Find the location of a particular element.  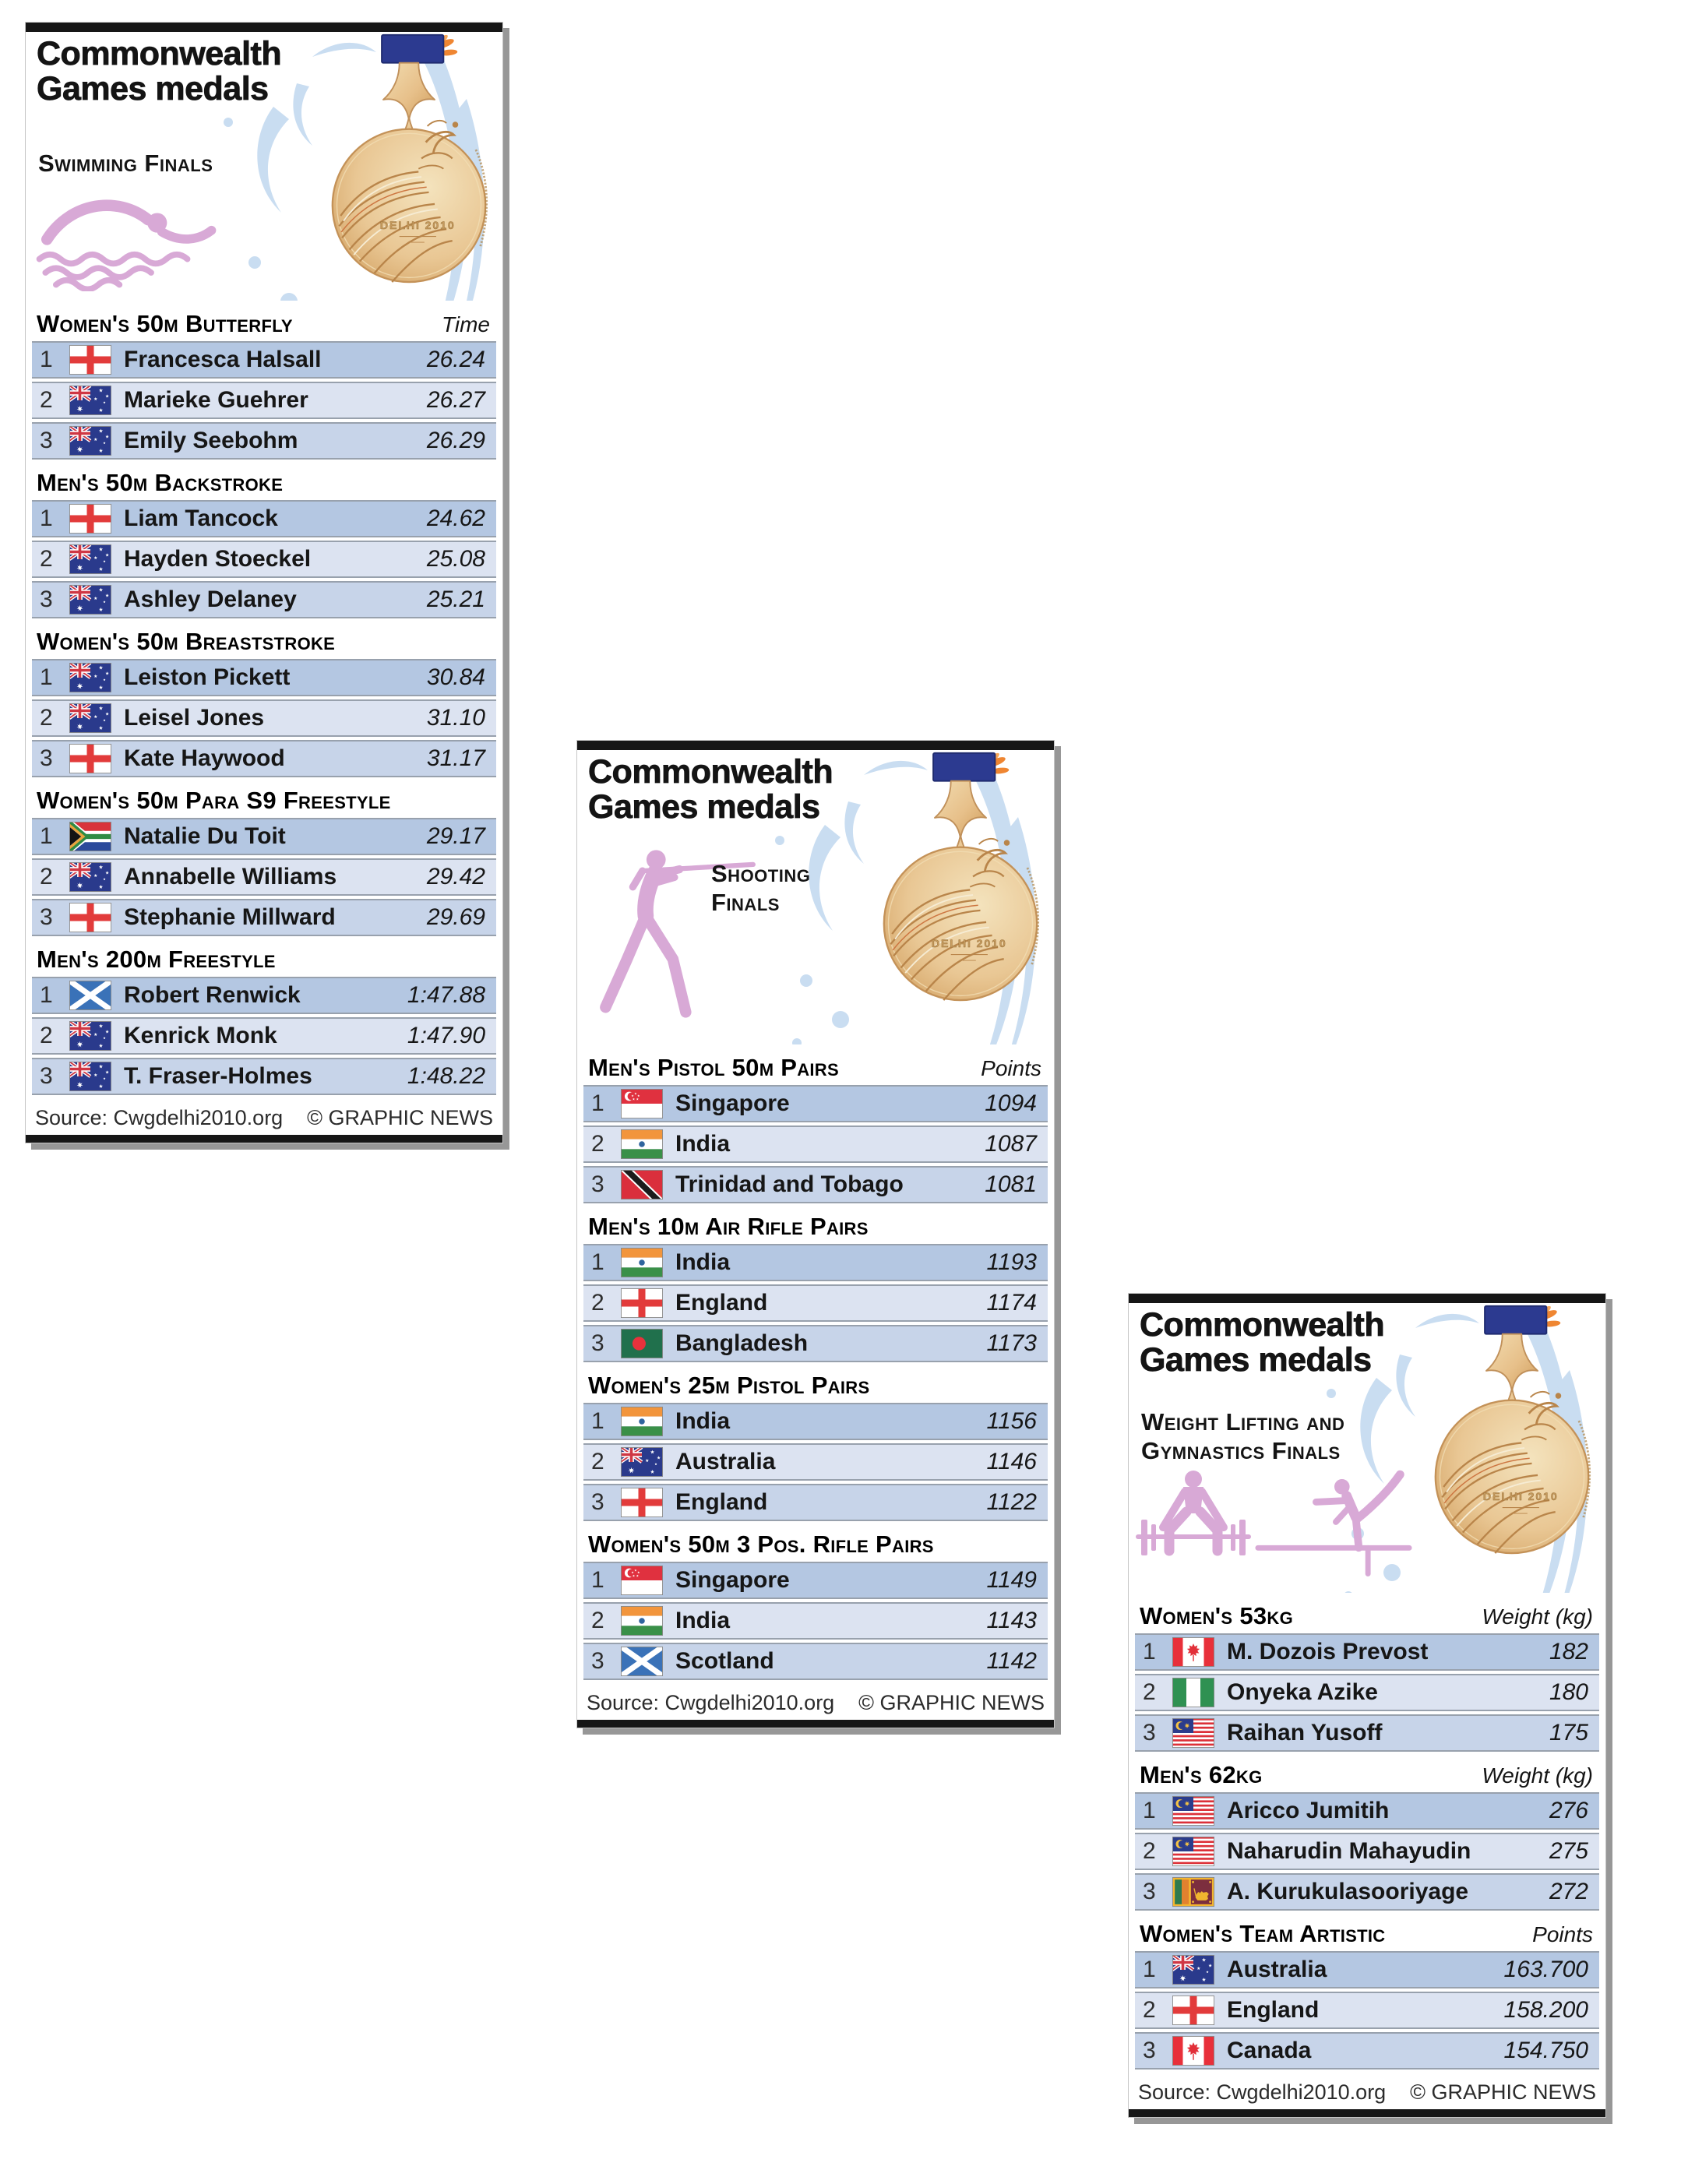

result-row: 2 England 1174 is located at coordinates (815, 1303).